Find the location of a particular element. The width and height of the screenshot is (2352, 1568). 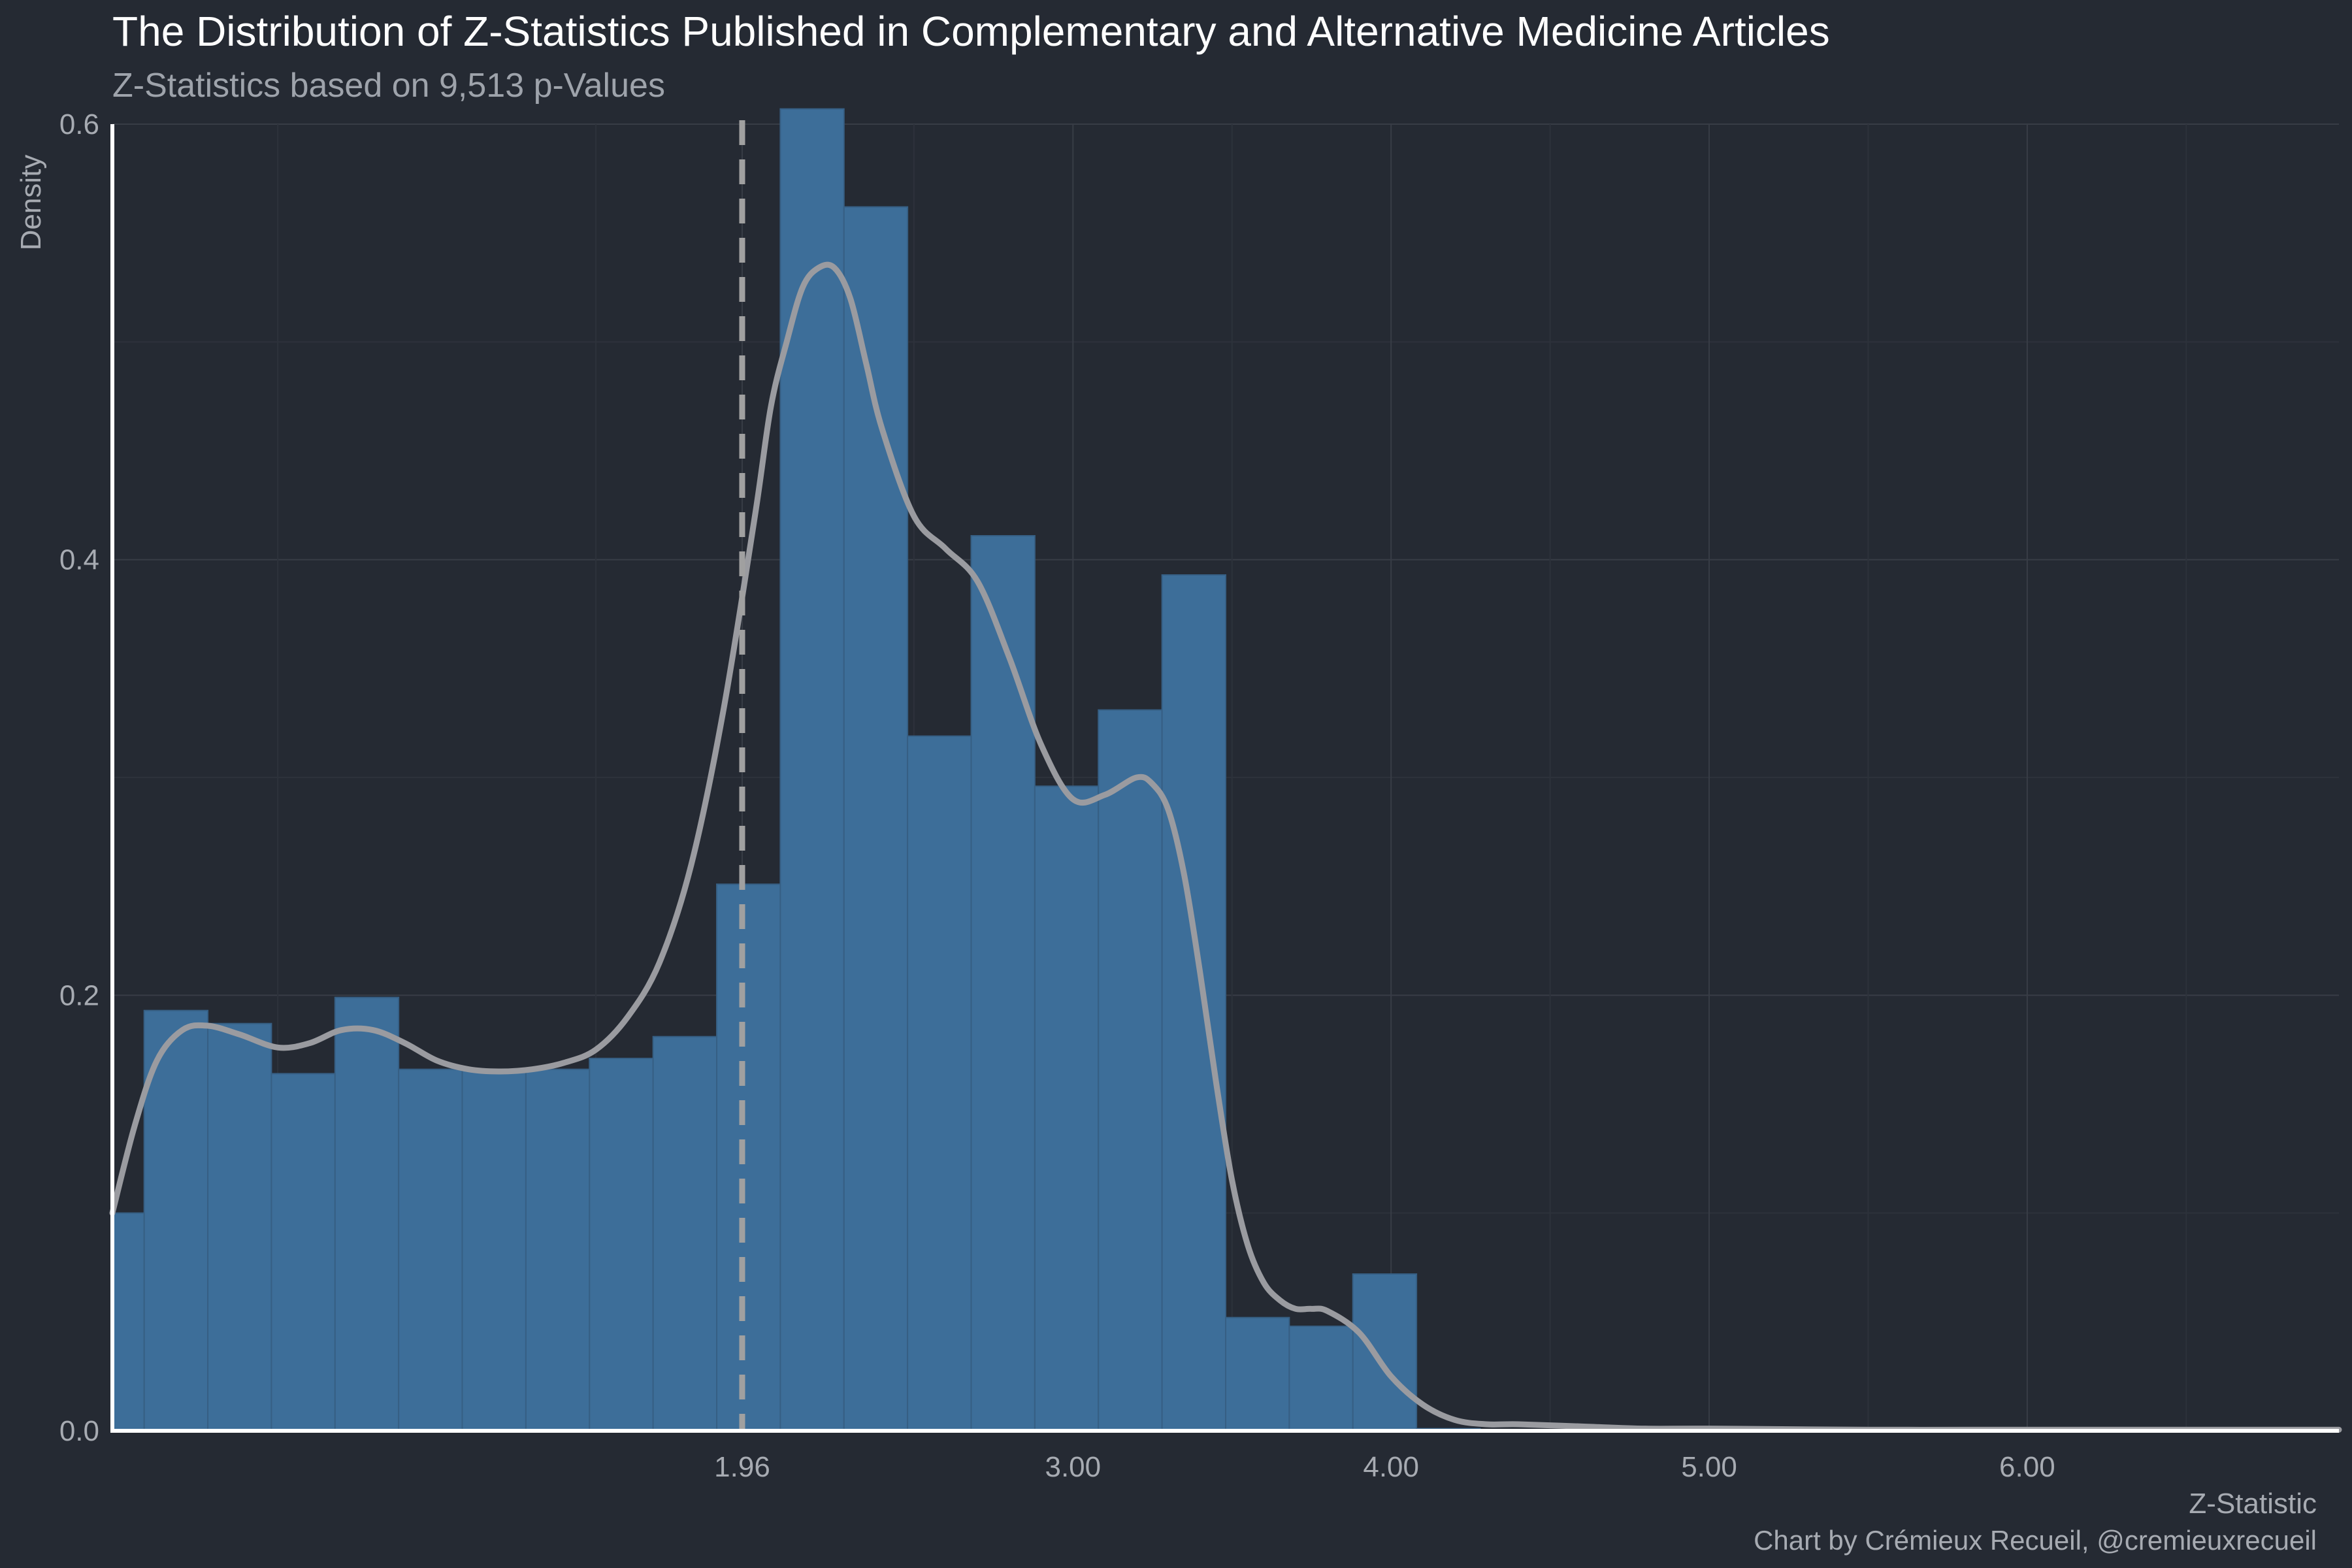

y-tick-label: 0.6 is located at coordinates (79, 124).